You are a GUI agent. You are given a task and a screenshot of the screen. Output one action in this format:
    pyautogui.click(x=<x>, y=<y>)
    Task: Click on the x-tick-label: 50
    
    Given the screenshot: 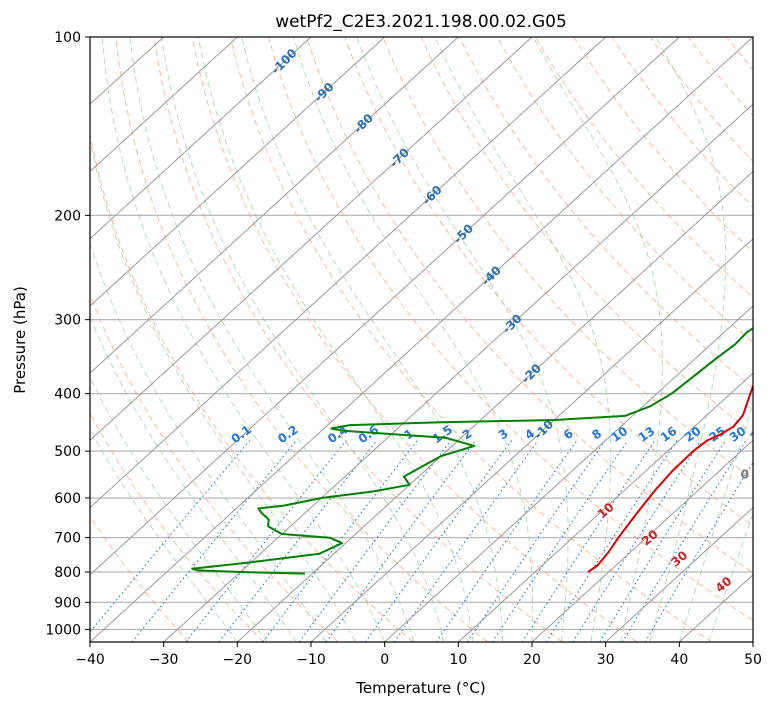 What is the action you would take?
    pyautogui.click(x=753, y=660)
    